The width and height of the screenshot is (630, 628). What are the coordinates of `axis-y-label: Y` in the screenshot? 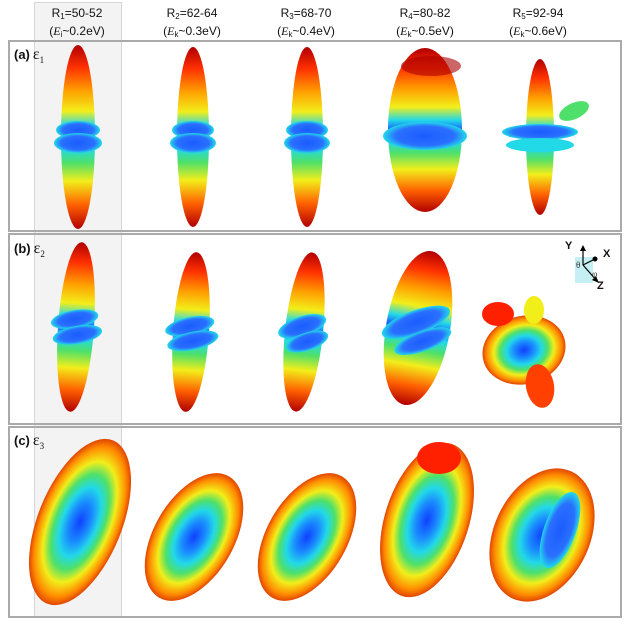 It's located at (569, 246).